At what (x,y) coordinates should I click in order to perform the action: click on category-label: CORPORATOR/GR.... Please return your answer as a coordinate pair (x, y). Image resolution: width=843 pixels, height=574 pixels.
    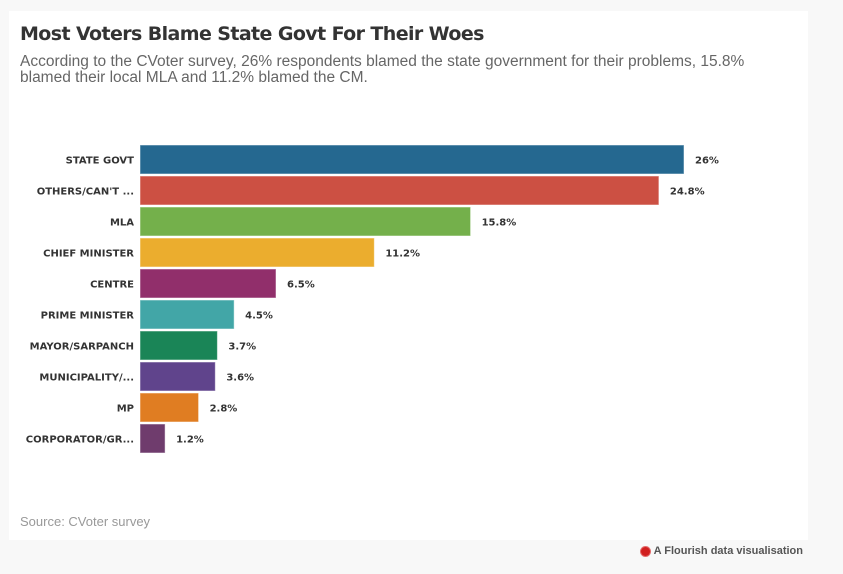
    Looking at the image, I should click on (80, 440).